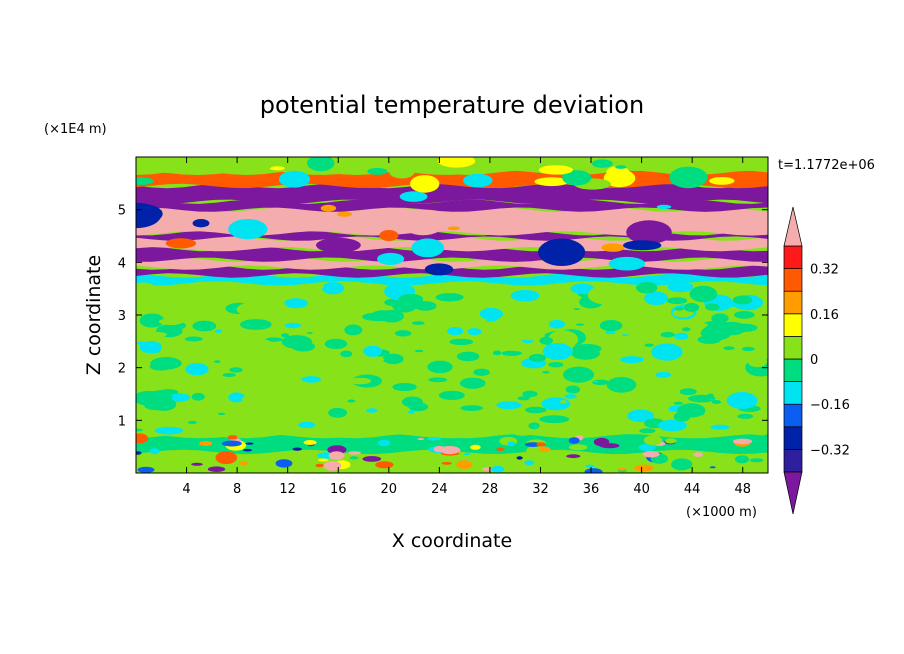 This screenshot has height=654, width=904. Describe the element at coordinates (824, 315) in the screenshot. I see `colorbar-tick-label: 0.16` at that location.